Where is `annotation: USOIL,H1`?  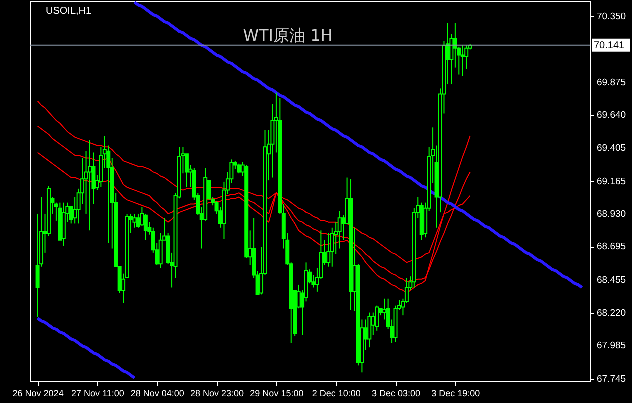
annotation: USOIL,H1 is located at coordinates (69, 11).